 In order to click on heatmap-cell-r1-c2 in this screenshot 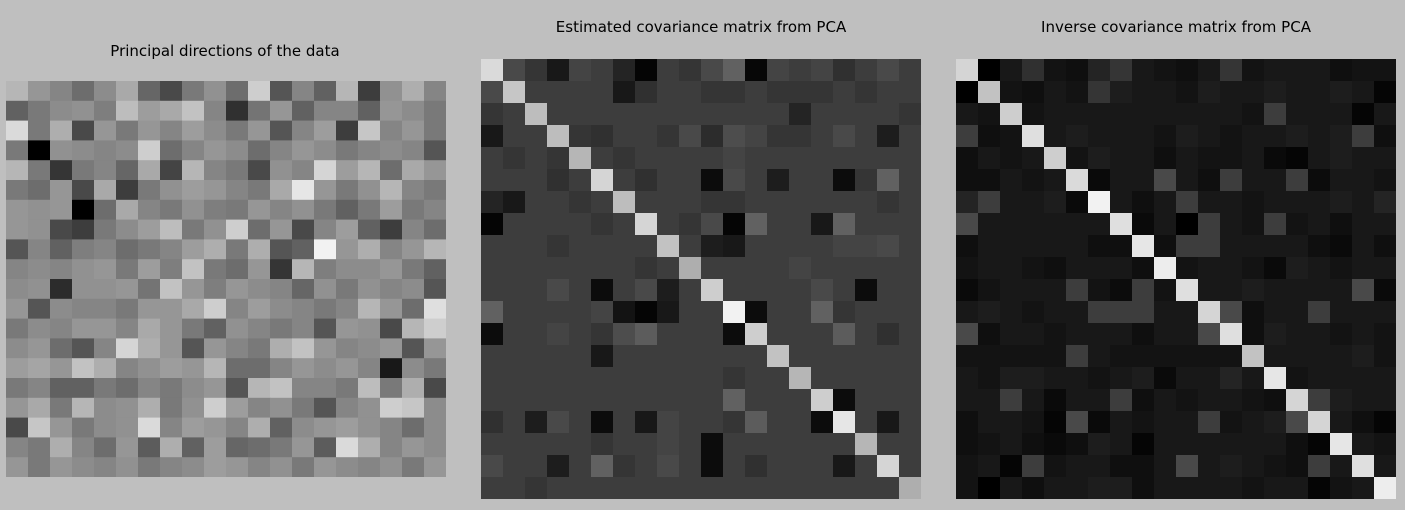, I will do `click(536, 92)`.